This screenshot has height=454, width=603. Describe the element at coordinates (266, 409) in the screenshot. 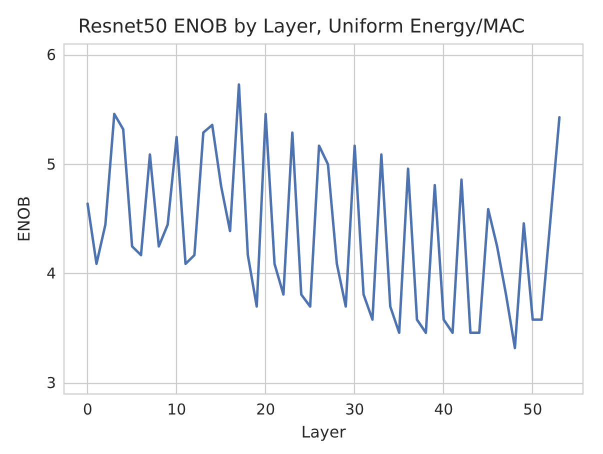

I see `x-tick-label: 20` at that location.